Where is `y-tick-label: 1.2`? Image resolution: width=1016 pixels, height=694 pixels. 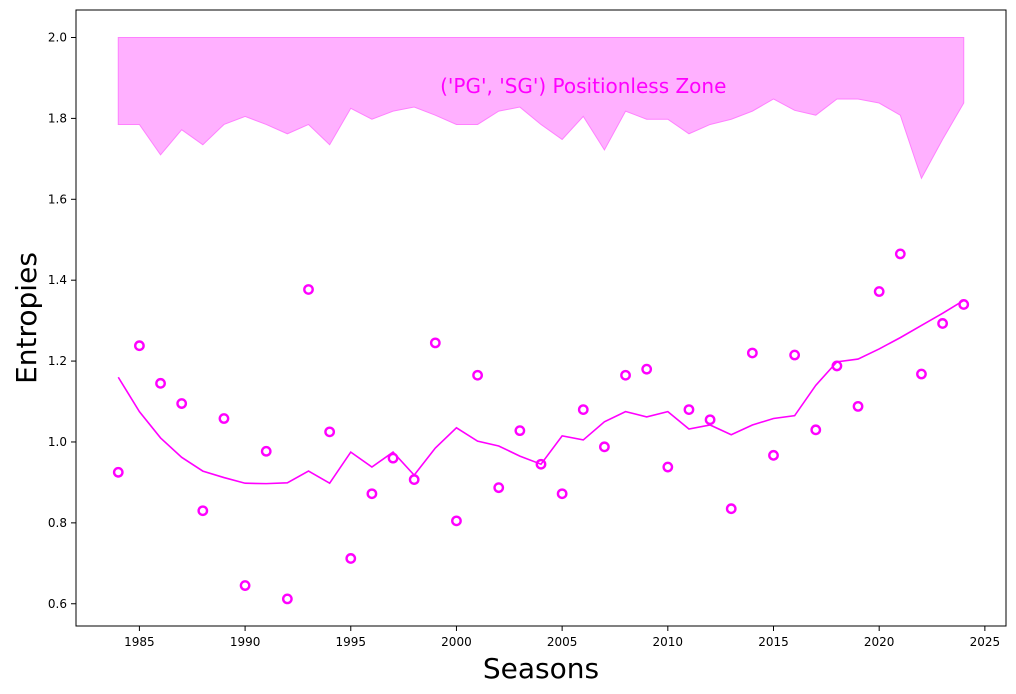 y-tick-label: 1.2 is located at coordinates (57, 361).